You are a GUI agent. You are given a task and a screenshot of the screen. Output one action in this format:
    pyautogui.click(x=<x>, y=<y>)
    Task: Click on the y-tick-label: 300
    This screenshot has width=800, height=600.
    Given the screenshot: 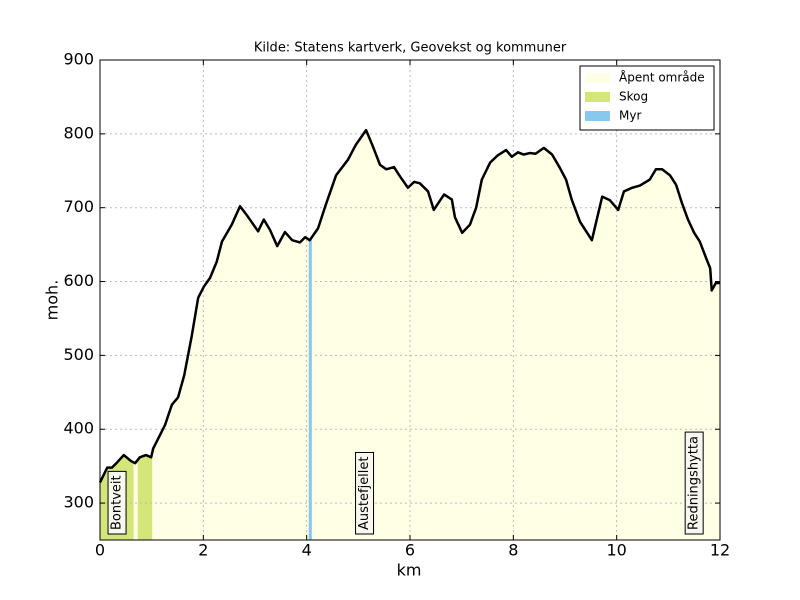 What is the action you would take?
    pyautogui.click(x=78, y=502)
    